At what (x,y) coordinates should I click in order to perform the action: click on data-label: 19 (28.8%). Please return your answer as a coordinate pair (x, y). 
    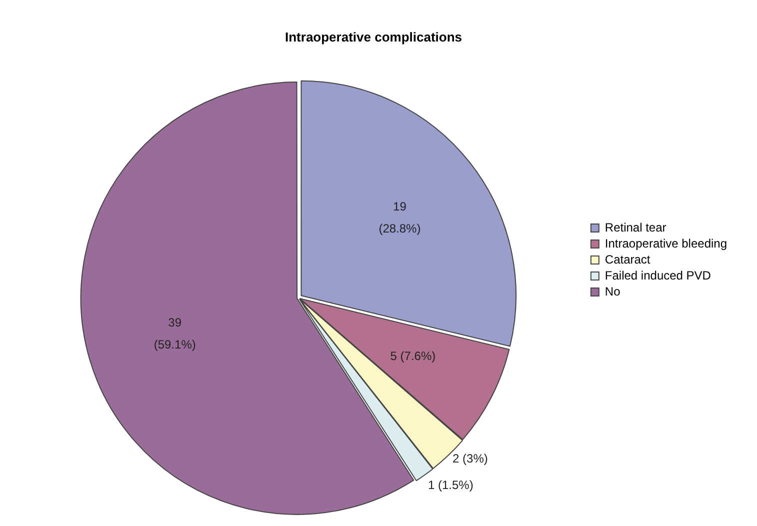
    Looking at the image, I should click on (399, 217).